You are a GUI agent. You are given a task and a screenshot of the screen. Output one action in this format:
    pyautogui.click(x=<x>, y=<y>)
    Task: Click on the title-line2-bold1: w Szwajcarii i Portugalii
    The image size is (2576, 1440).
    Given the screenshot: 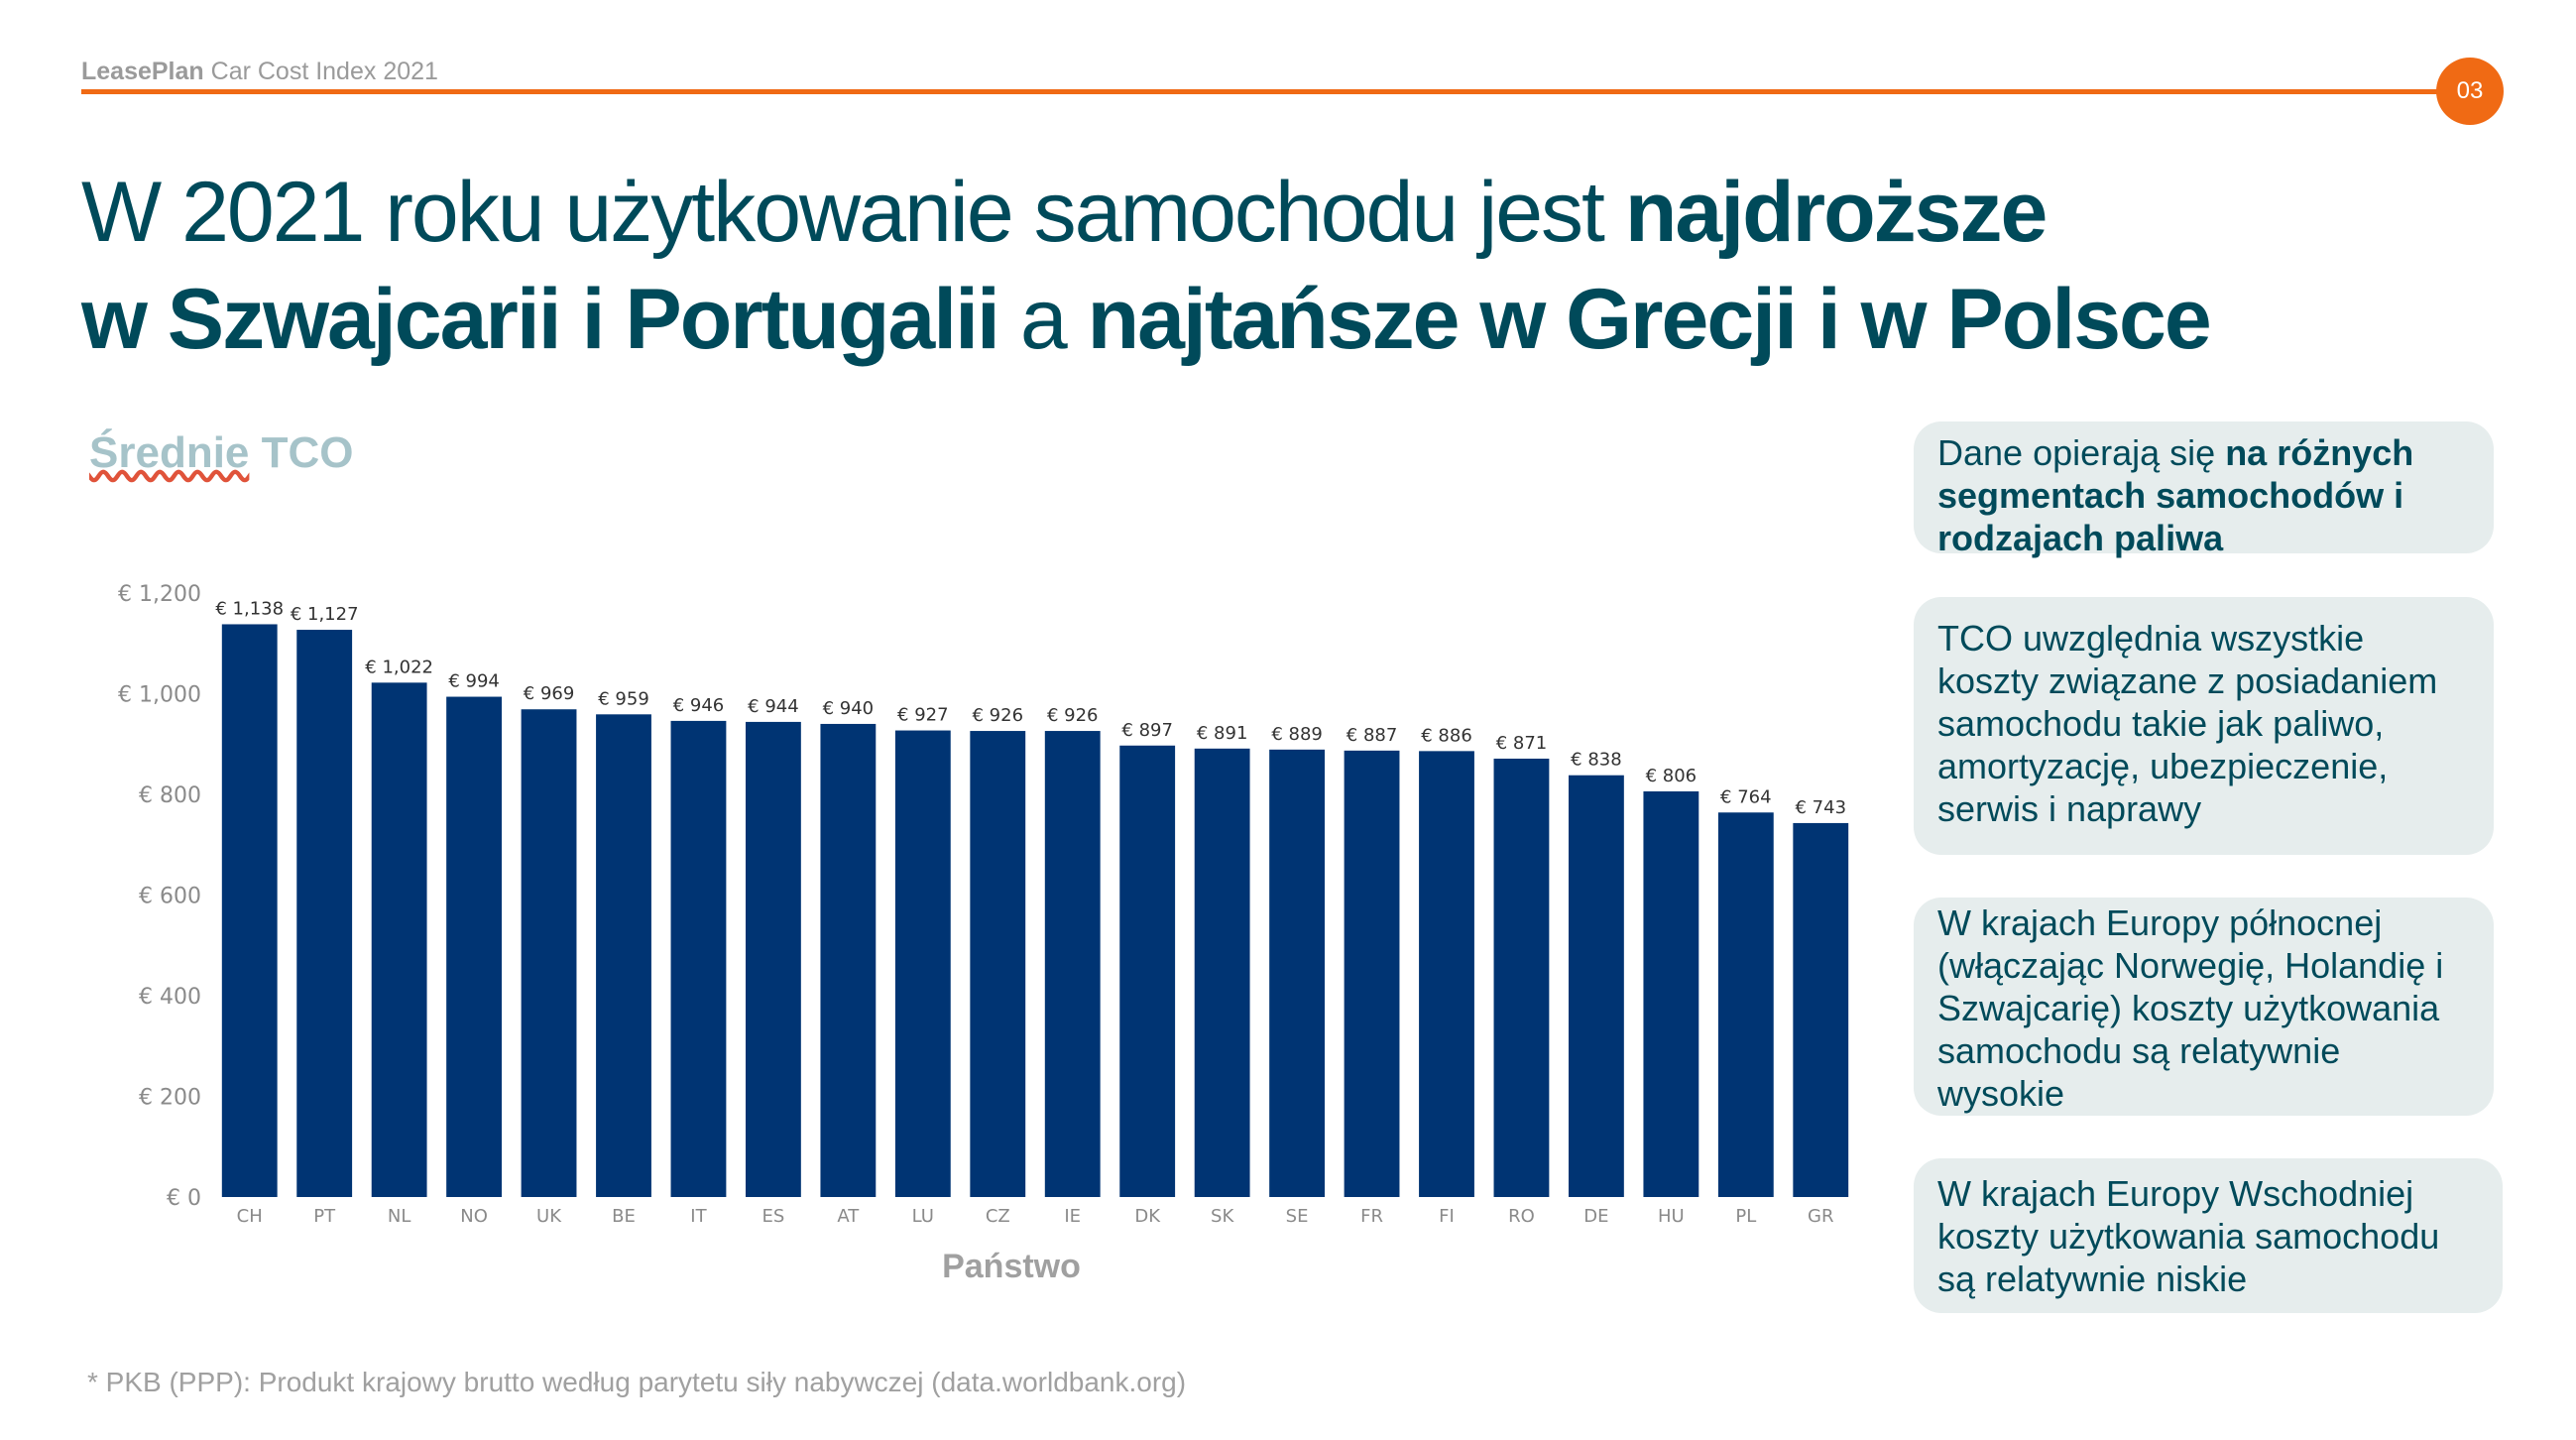 What is the action you would take?
    pyautogui.click(x=540, y=319)
    